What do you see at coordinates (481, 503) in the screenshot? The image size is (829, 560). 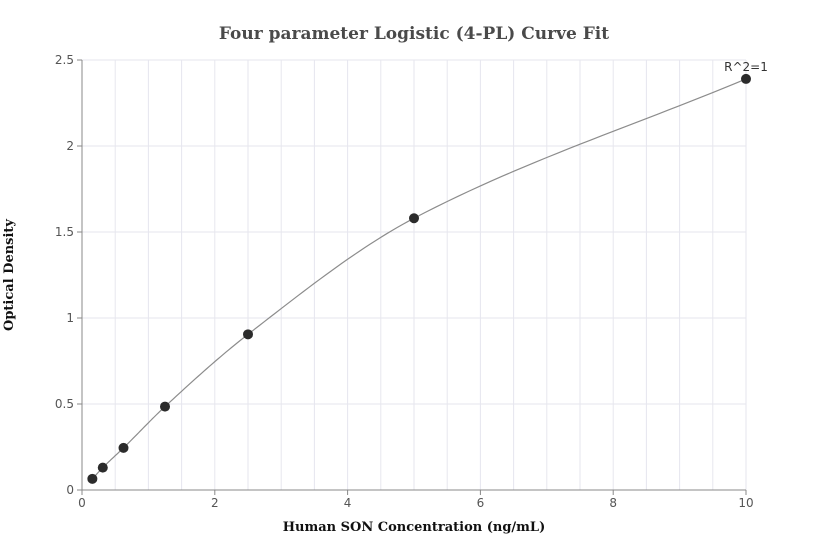 I see `x-tick-label: 6` at bounding box center [481, 503].